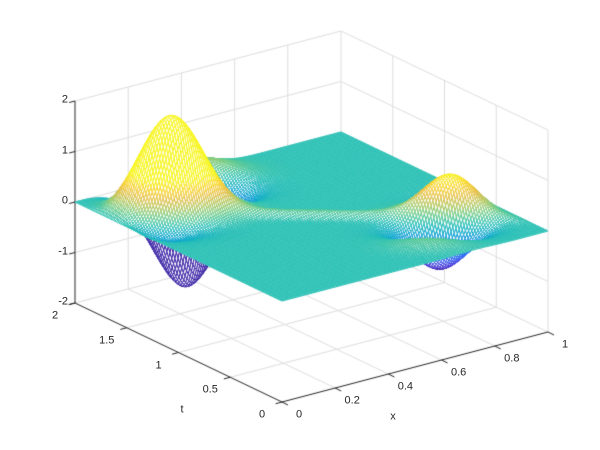  What do you see at coordinates (64, 200) in the screenshot?
I see `z-tick-label-0: 0` at bounding box center [64, 200].